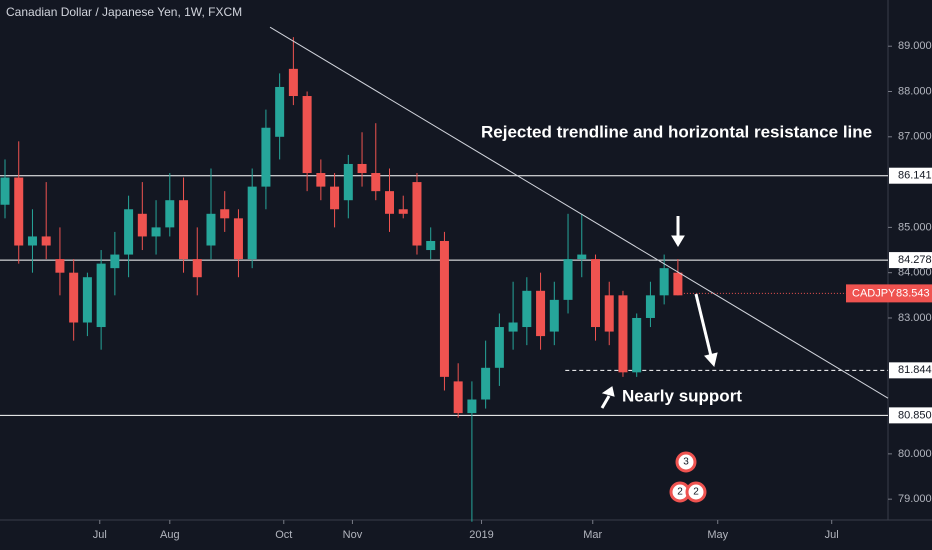 The height and width of the screenshot is (550, 932). I want to click on y-tick-label: 88.000, so click(915, 91).